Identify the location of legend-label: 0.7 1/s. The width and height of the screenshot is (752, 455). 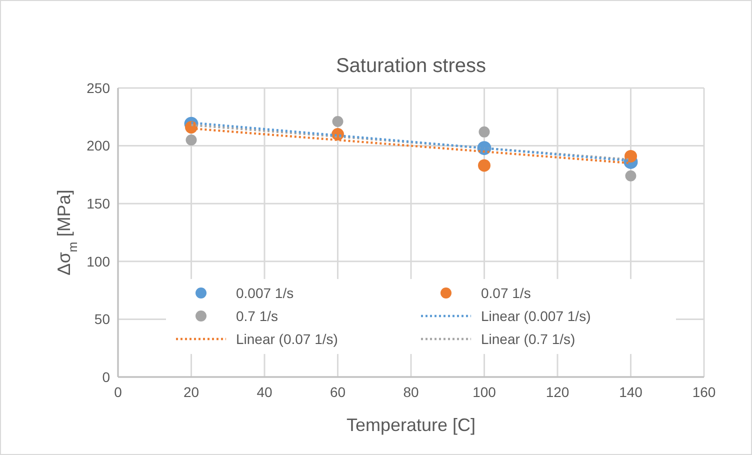
(257, 316).